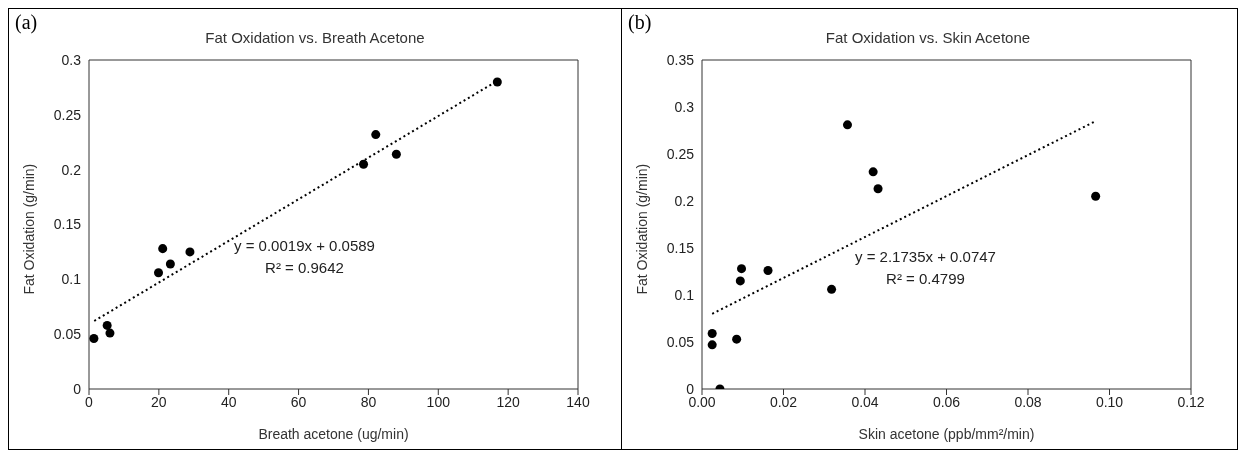 The height and width of the screenshot is (460, 1250). What do you see at coordinates (26, 22) in the screenshot?
I see `text: (a)` at bounding box center [26, 22].